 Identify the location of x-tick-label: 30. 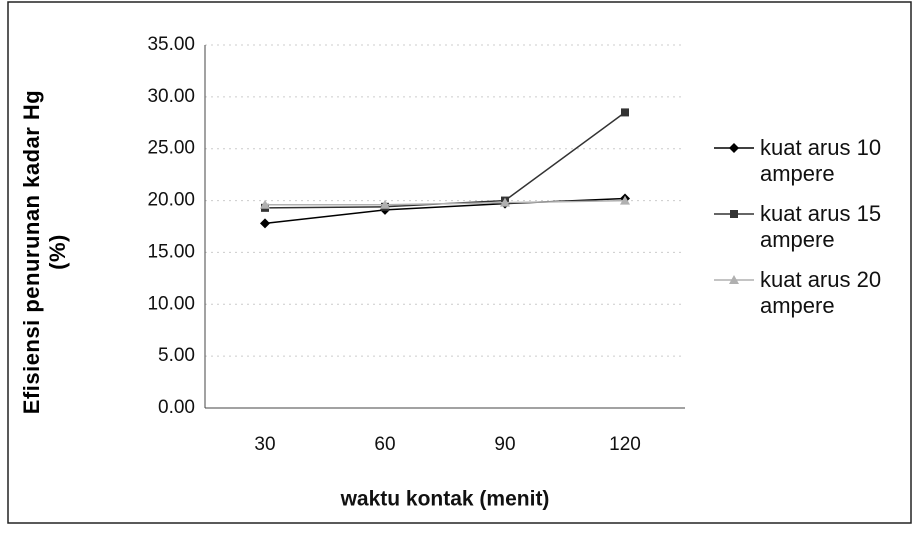
(264, 444).